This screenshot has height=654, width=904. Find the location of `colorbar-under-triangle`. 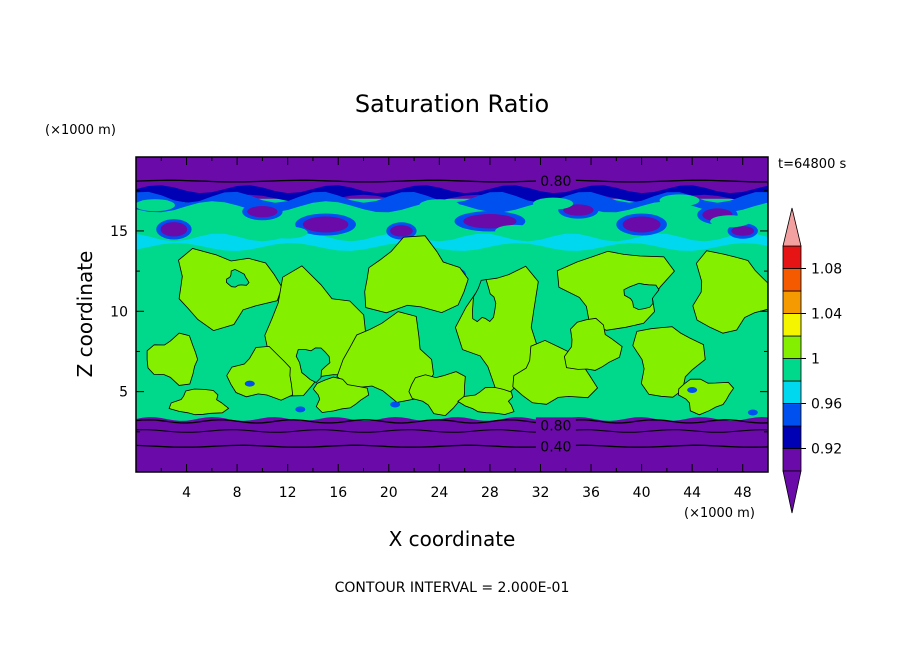

colorbar-under-triangle is located at coordinates (792, 492).